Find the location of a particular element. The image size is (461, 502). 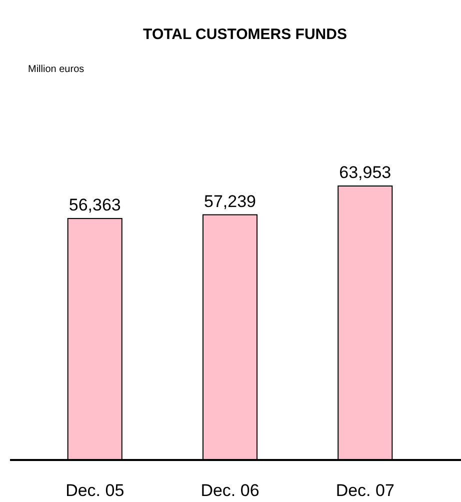

chart-title: TOTAL CUSTOMERS FUNDS is located at coordinates (245, 34).